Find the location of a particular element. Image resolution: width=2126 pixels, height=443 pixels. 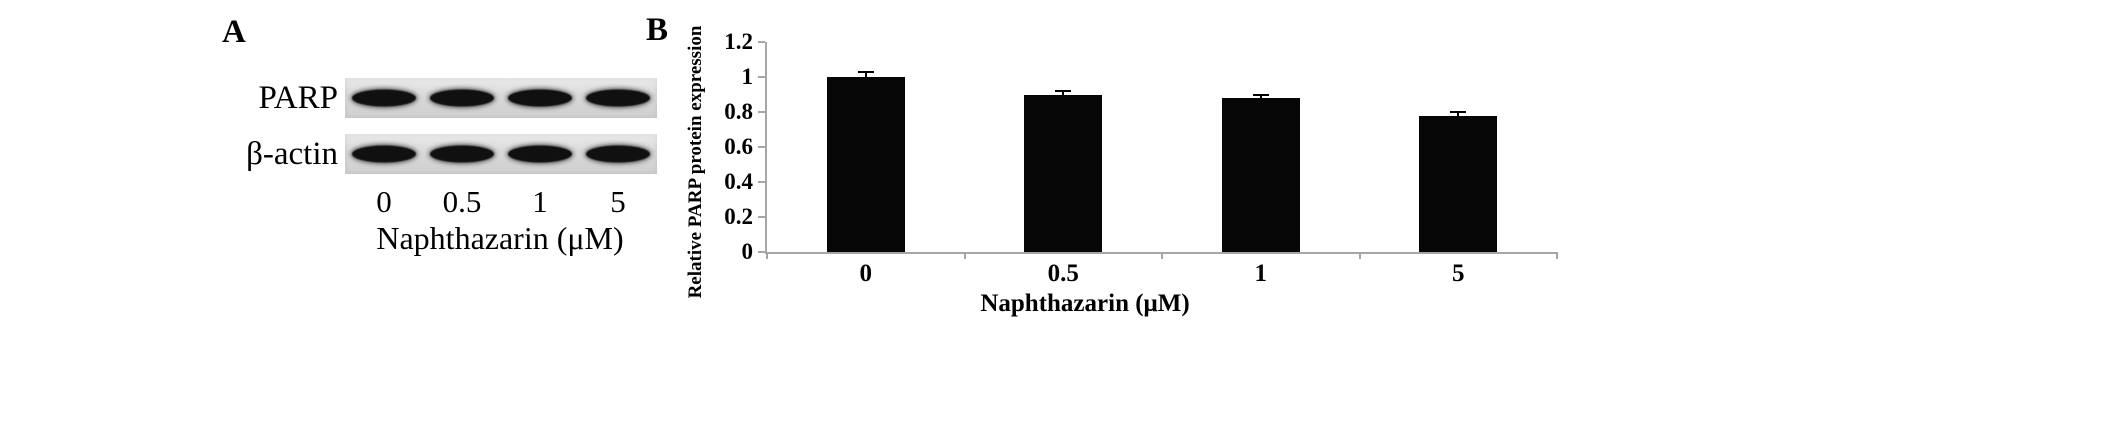

dose-label: 5 is located at coordinates (618, 201).